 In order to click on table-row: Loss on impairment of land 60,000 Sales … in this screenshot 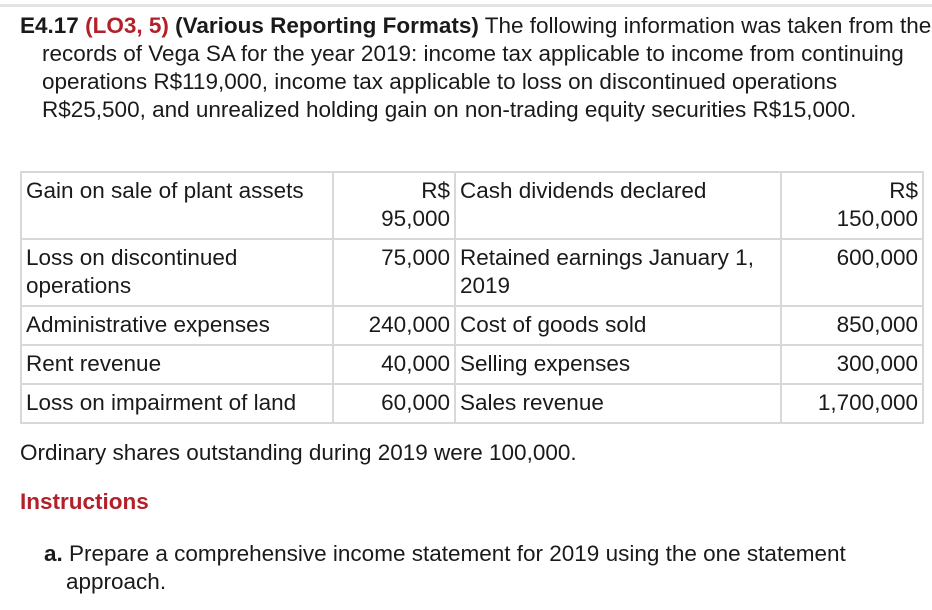, I will do `click(472, 403)`.